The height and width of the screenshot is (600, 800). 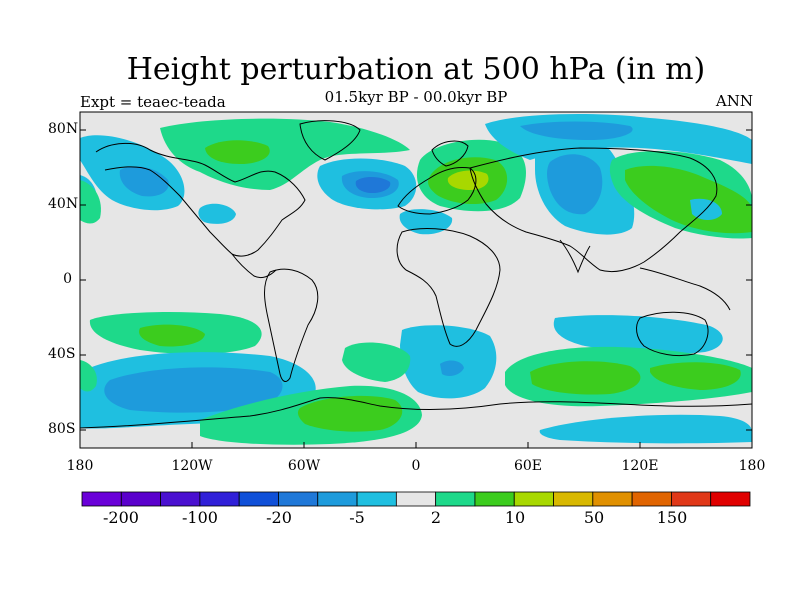 I want to click on contour-positive-south-indian-east, so click(x=695, y=376).